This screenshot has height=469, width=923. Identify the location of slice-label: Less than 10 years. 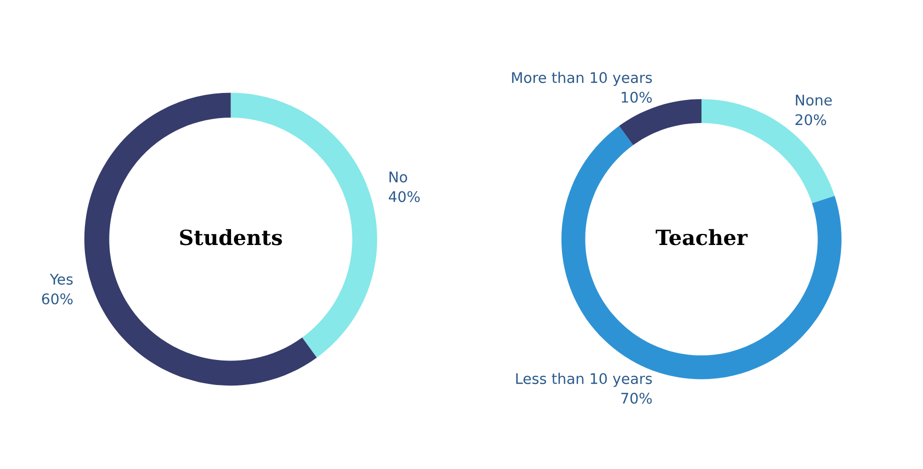
(584, 379).